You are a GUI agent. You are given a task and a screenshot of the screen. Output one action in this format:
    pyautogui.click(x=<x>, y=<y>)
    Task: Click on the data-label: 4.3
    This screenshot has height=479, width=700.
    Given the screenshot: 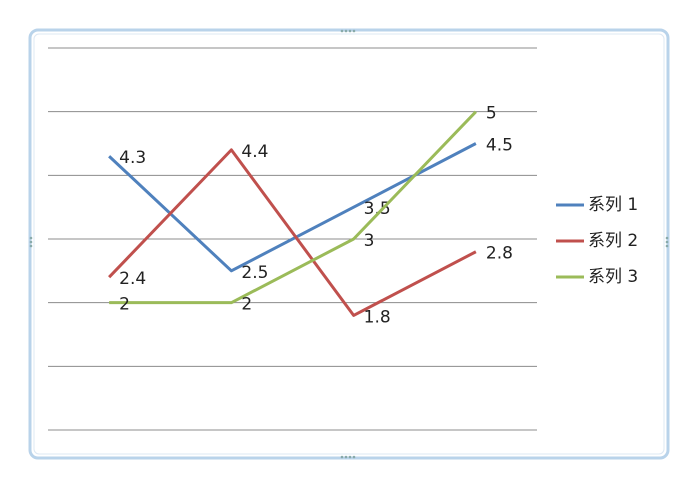 What is the action you would take?
    pyautogui.click(x=132, y=158)
    